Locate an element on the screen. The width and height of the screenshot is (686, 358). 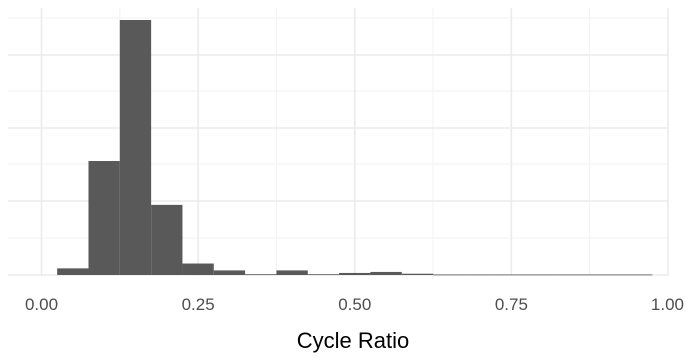
x-tick-label: 0.50 is located at coordinates (354, 304).